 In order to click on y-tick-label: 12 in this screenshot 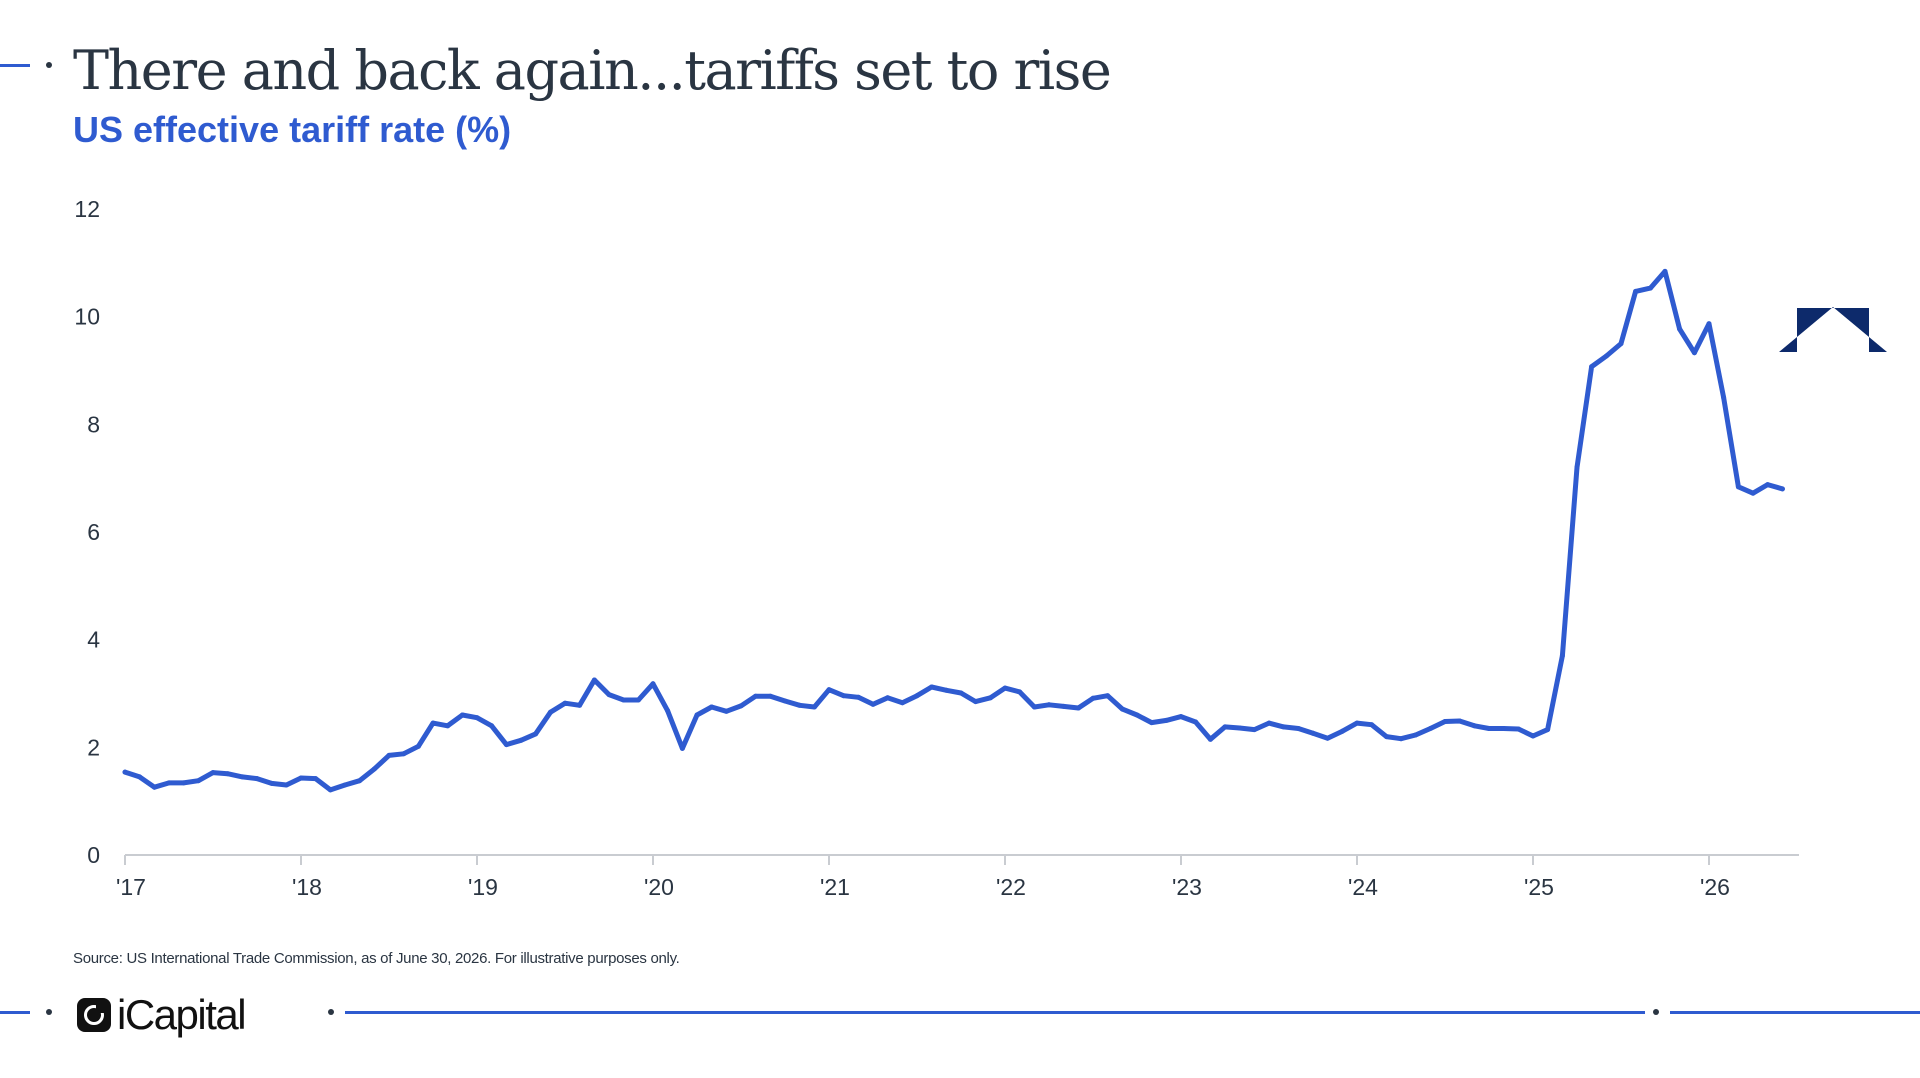, I will do `click(87, 209)`.